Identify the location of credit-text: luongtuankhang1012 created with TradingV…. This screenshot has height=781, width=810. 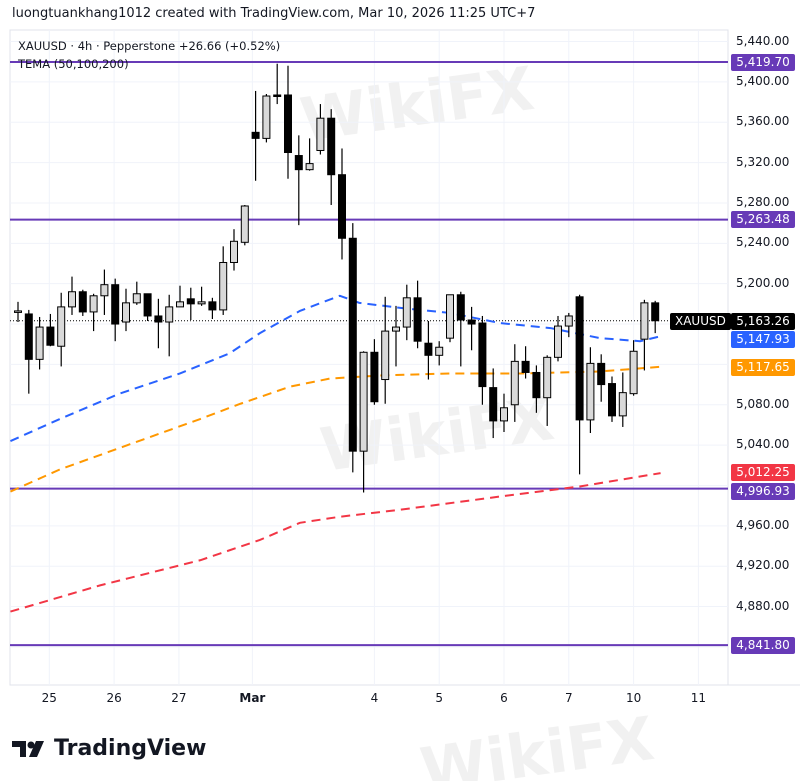
(274, 13).